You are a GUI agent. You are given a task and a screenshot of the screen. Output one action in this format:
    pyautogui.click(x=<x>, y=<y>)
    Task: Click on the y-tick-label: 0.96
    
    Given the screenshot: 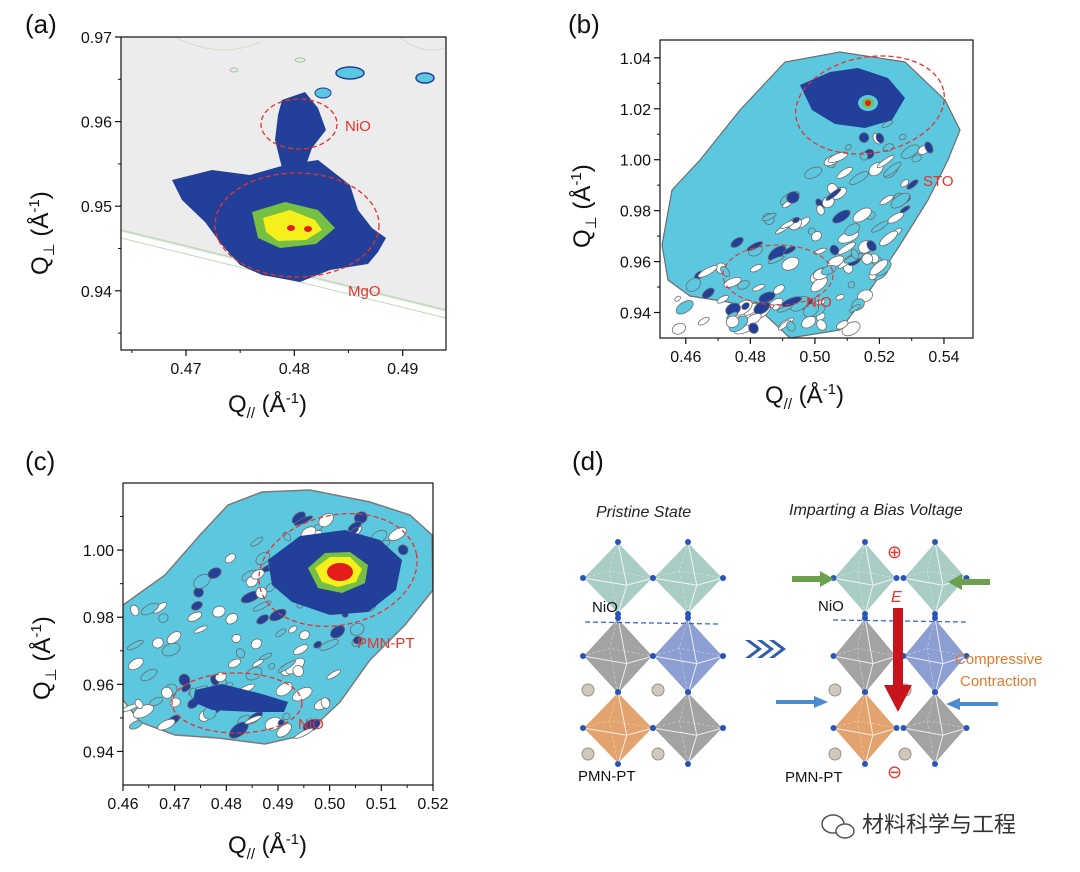 What is the action you would take?
    pyautogui.click(x=635, y=263)
    